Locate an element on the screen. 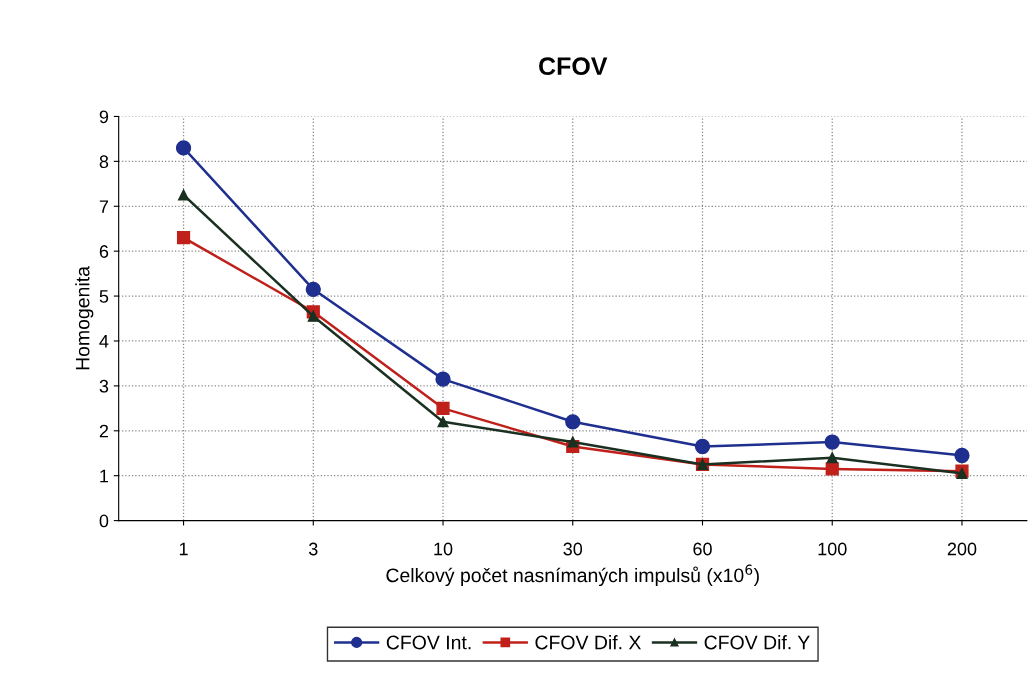 This screenshot has height=685, width=1032. y-tick-label: 3 is located at coordinates (104, 386).